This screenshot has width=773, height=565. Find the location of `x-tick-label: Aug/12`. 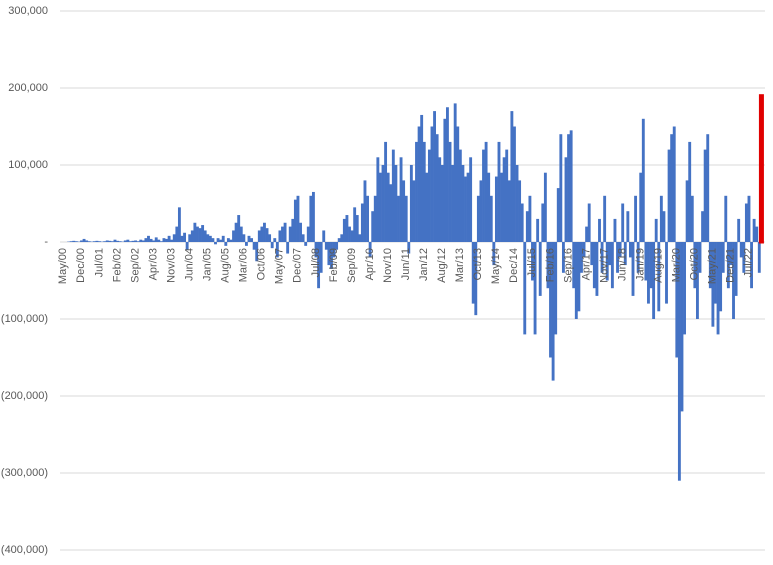

x-tick-label: Aug/12 is located at coordinates (442, 265).